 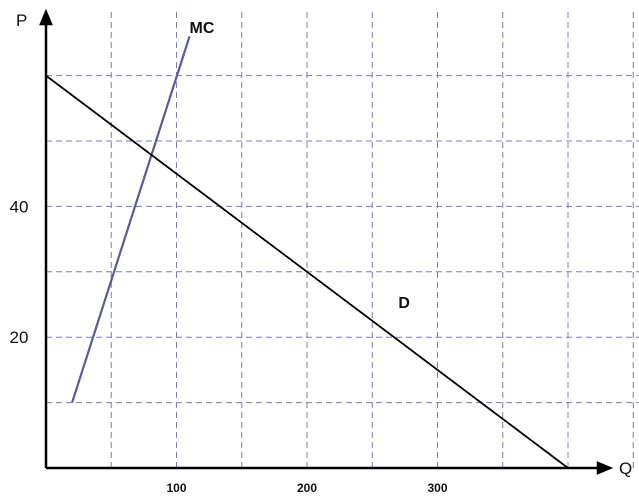 I want to click on y-axis-arrow-icon, so click(x=46, y=17).